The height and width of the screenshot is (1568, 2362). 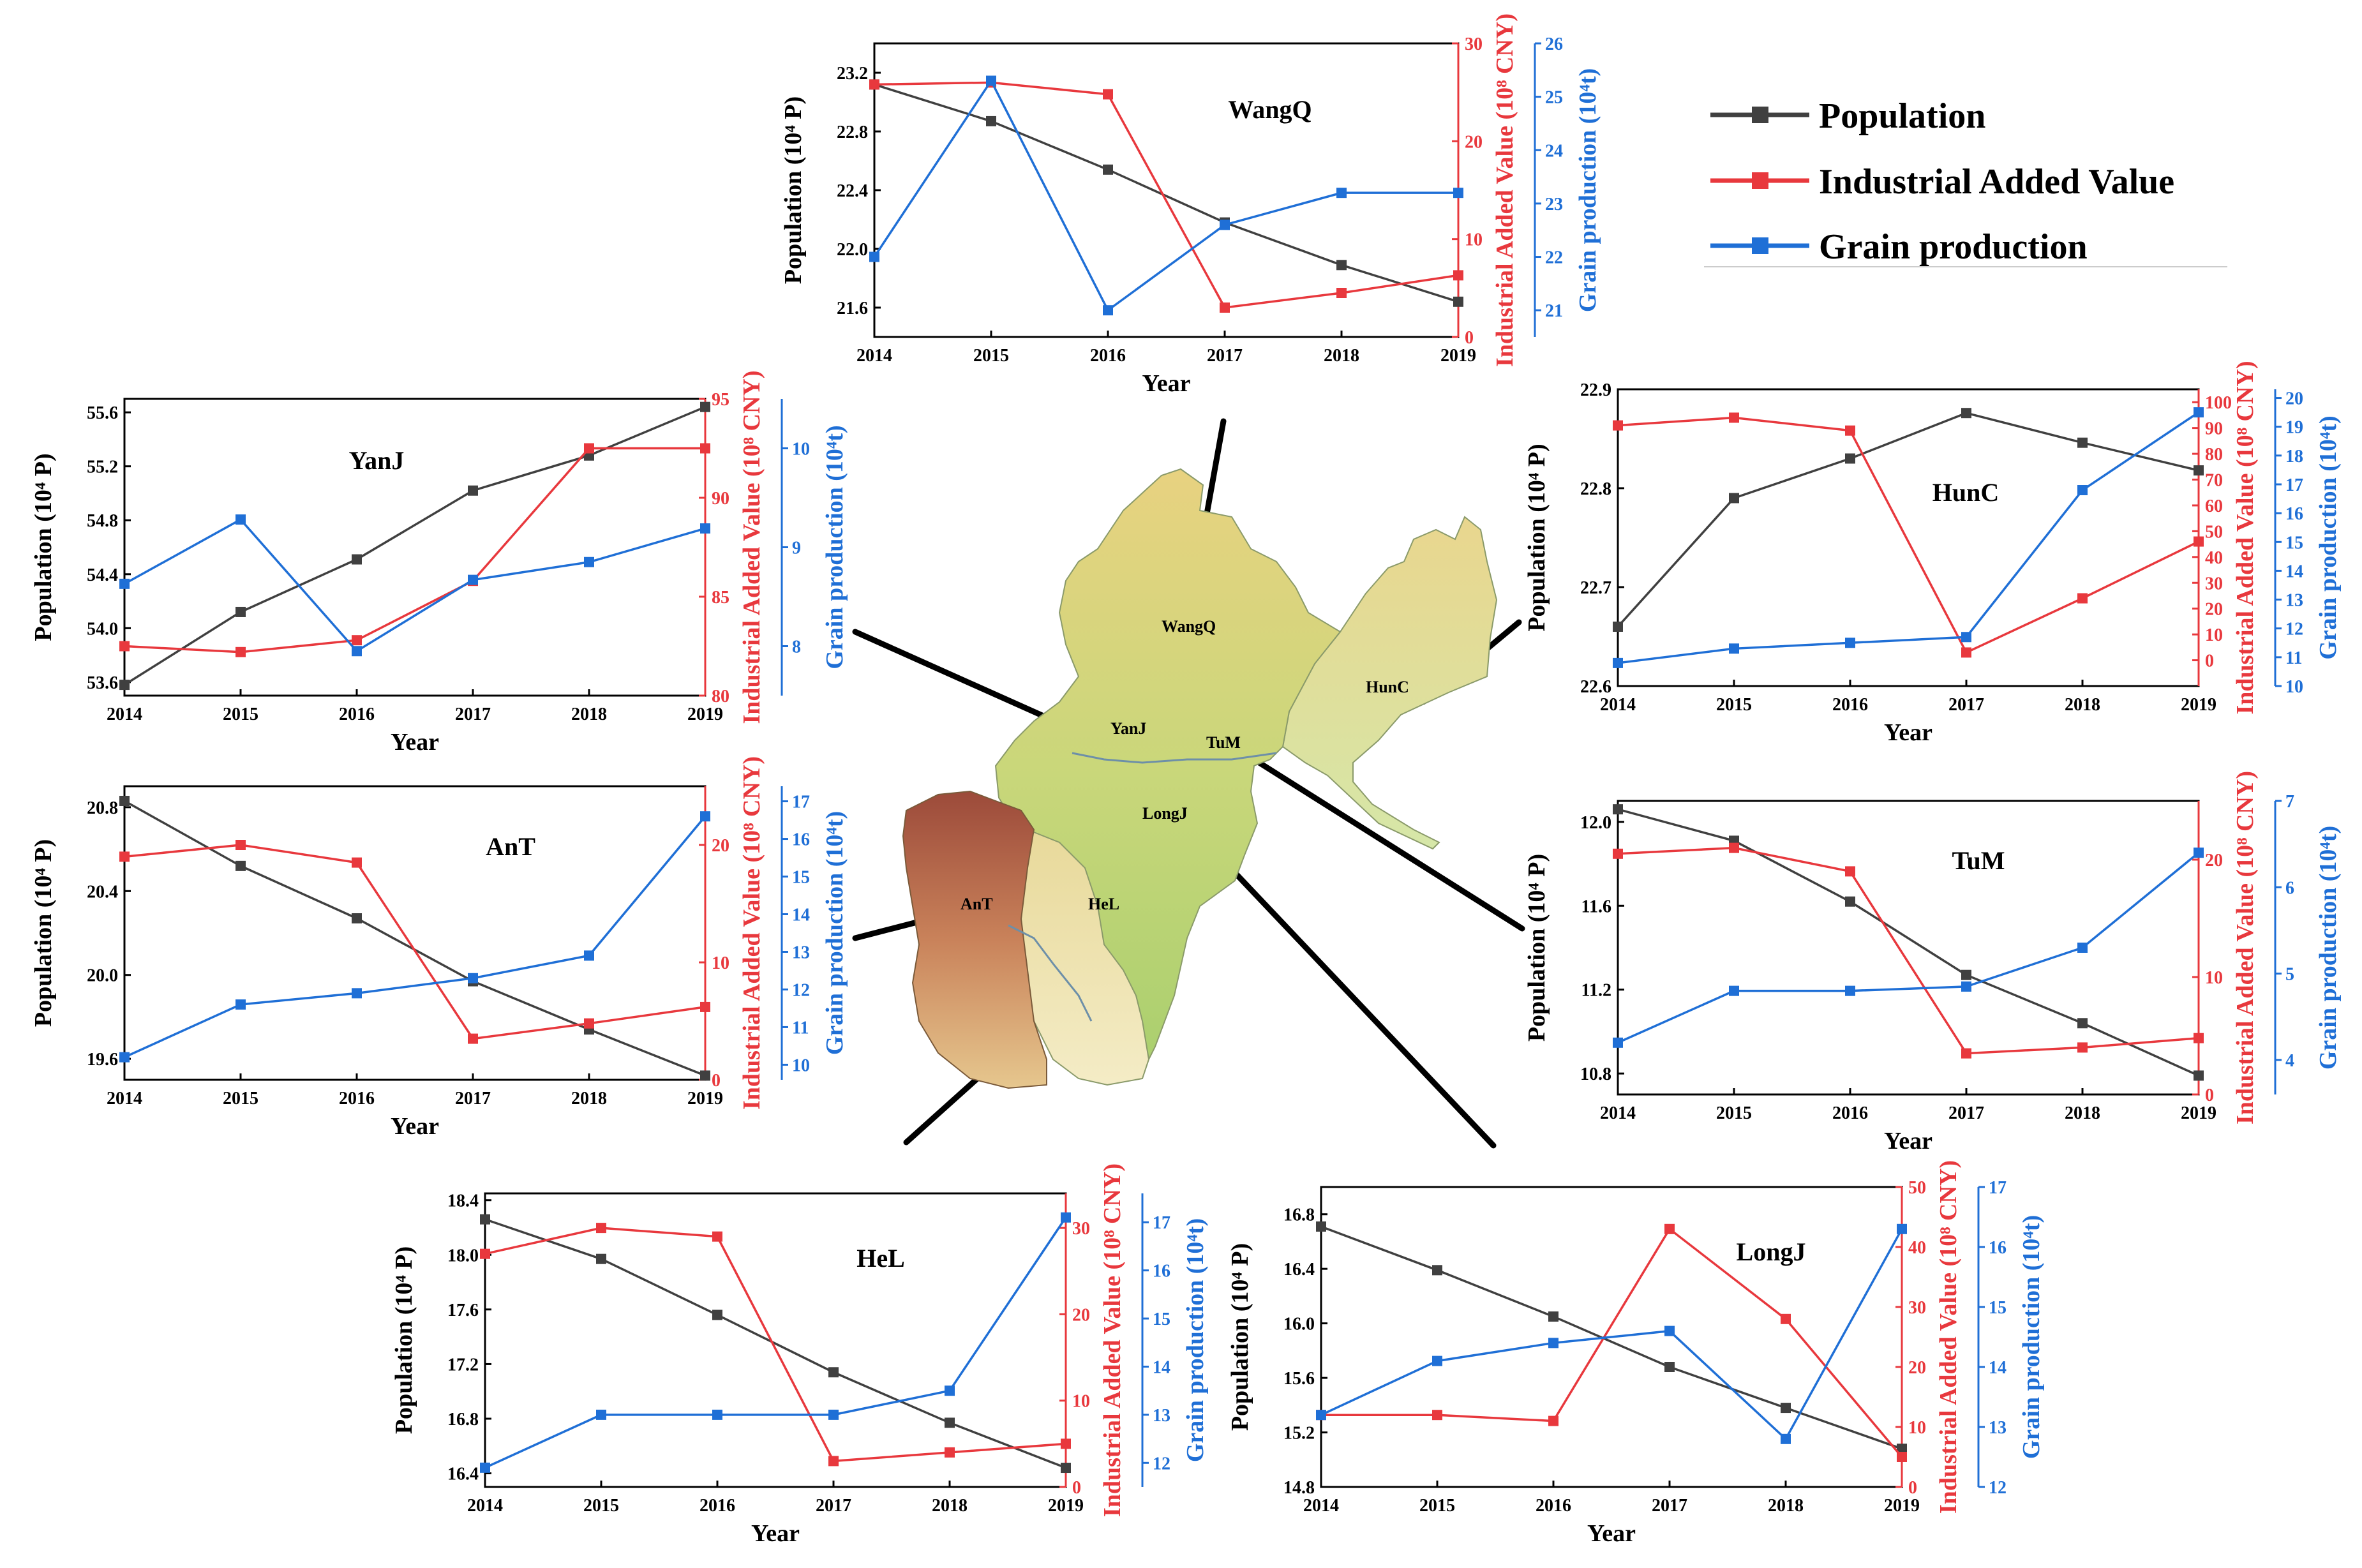 I want to click on chart-title: TuM, so click(x=1978, y=860).